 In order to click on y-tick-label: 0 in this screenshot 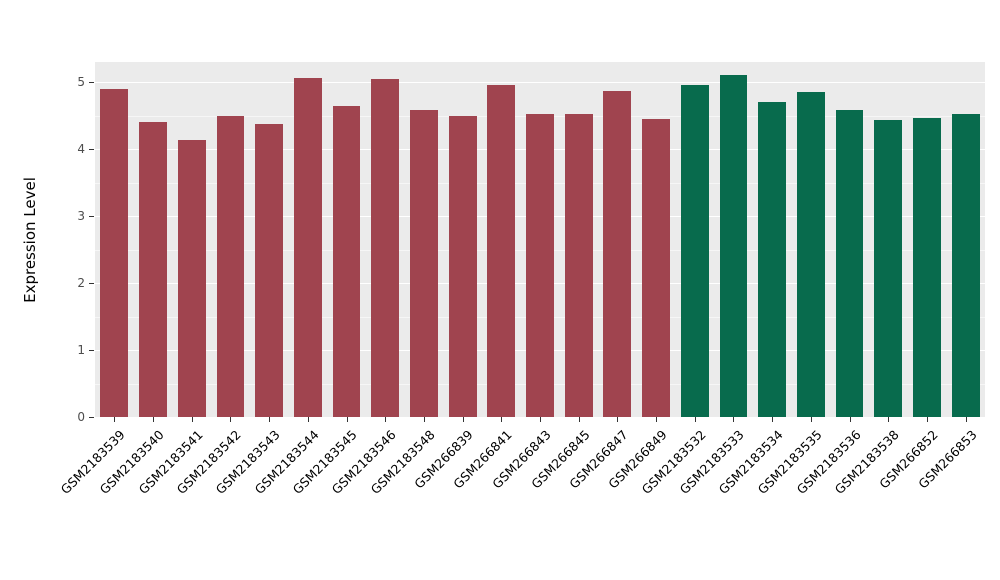, I will do `click(81, 417)`.